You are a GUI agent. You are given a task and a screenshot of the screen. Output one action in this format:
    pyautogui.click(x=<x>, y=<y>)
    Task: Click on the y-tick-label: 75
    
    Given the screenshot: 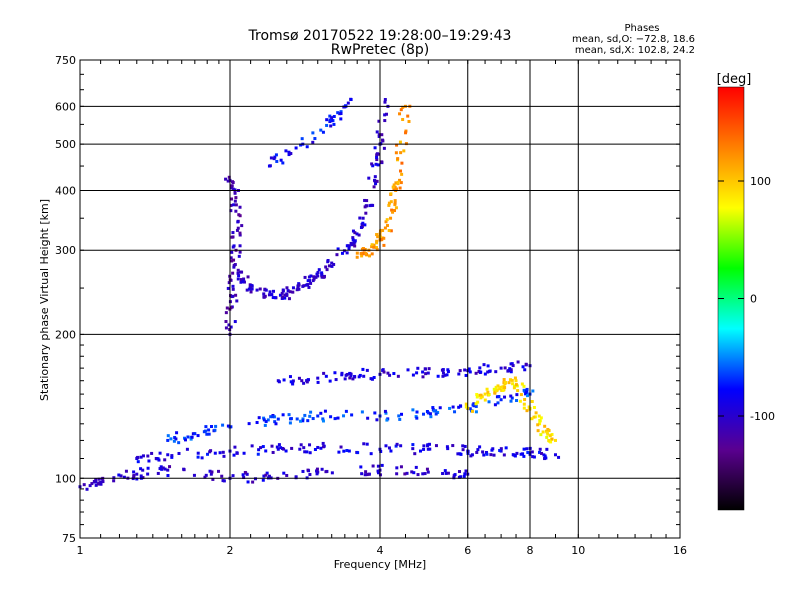 What is the action you would take?
    pyautogui.click(x=69, y=538)
    